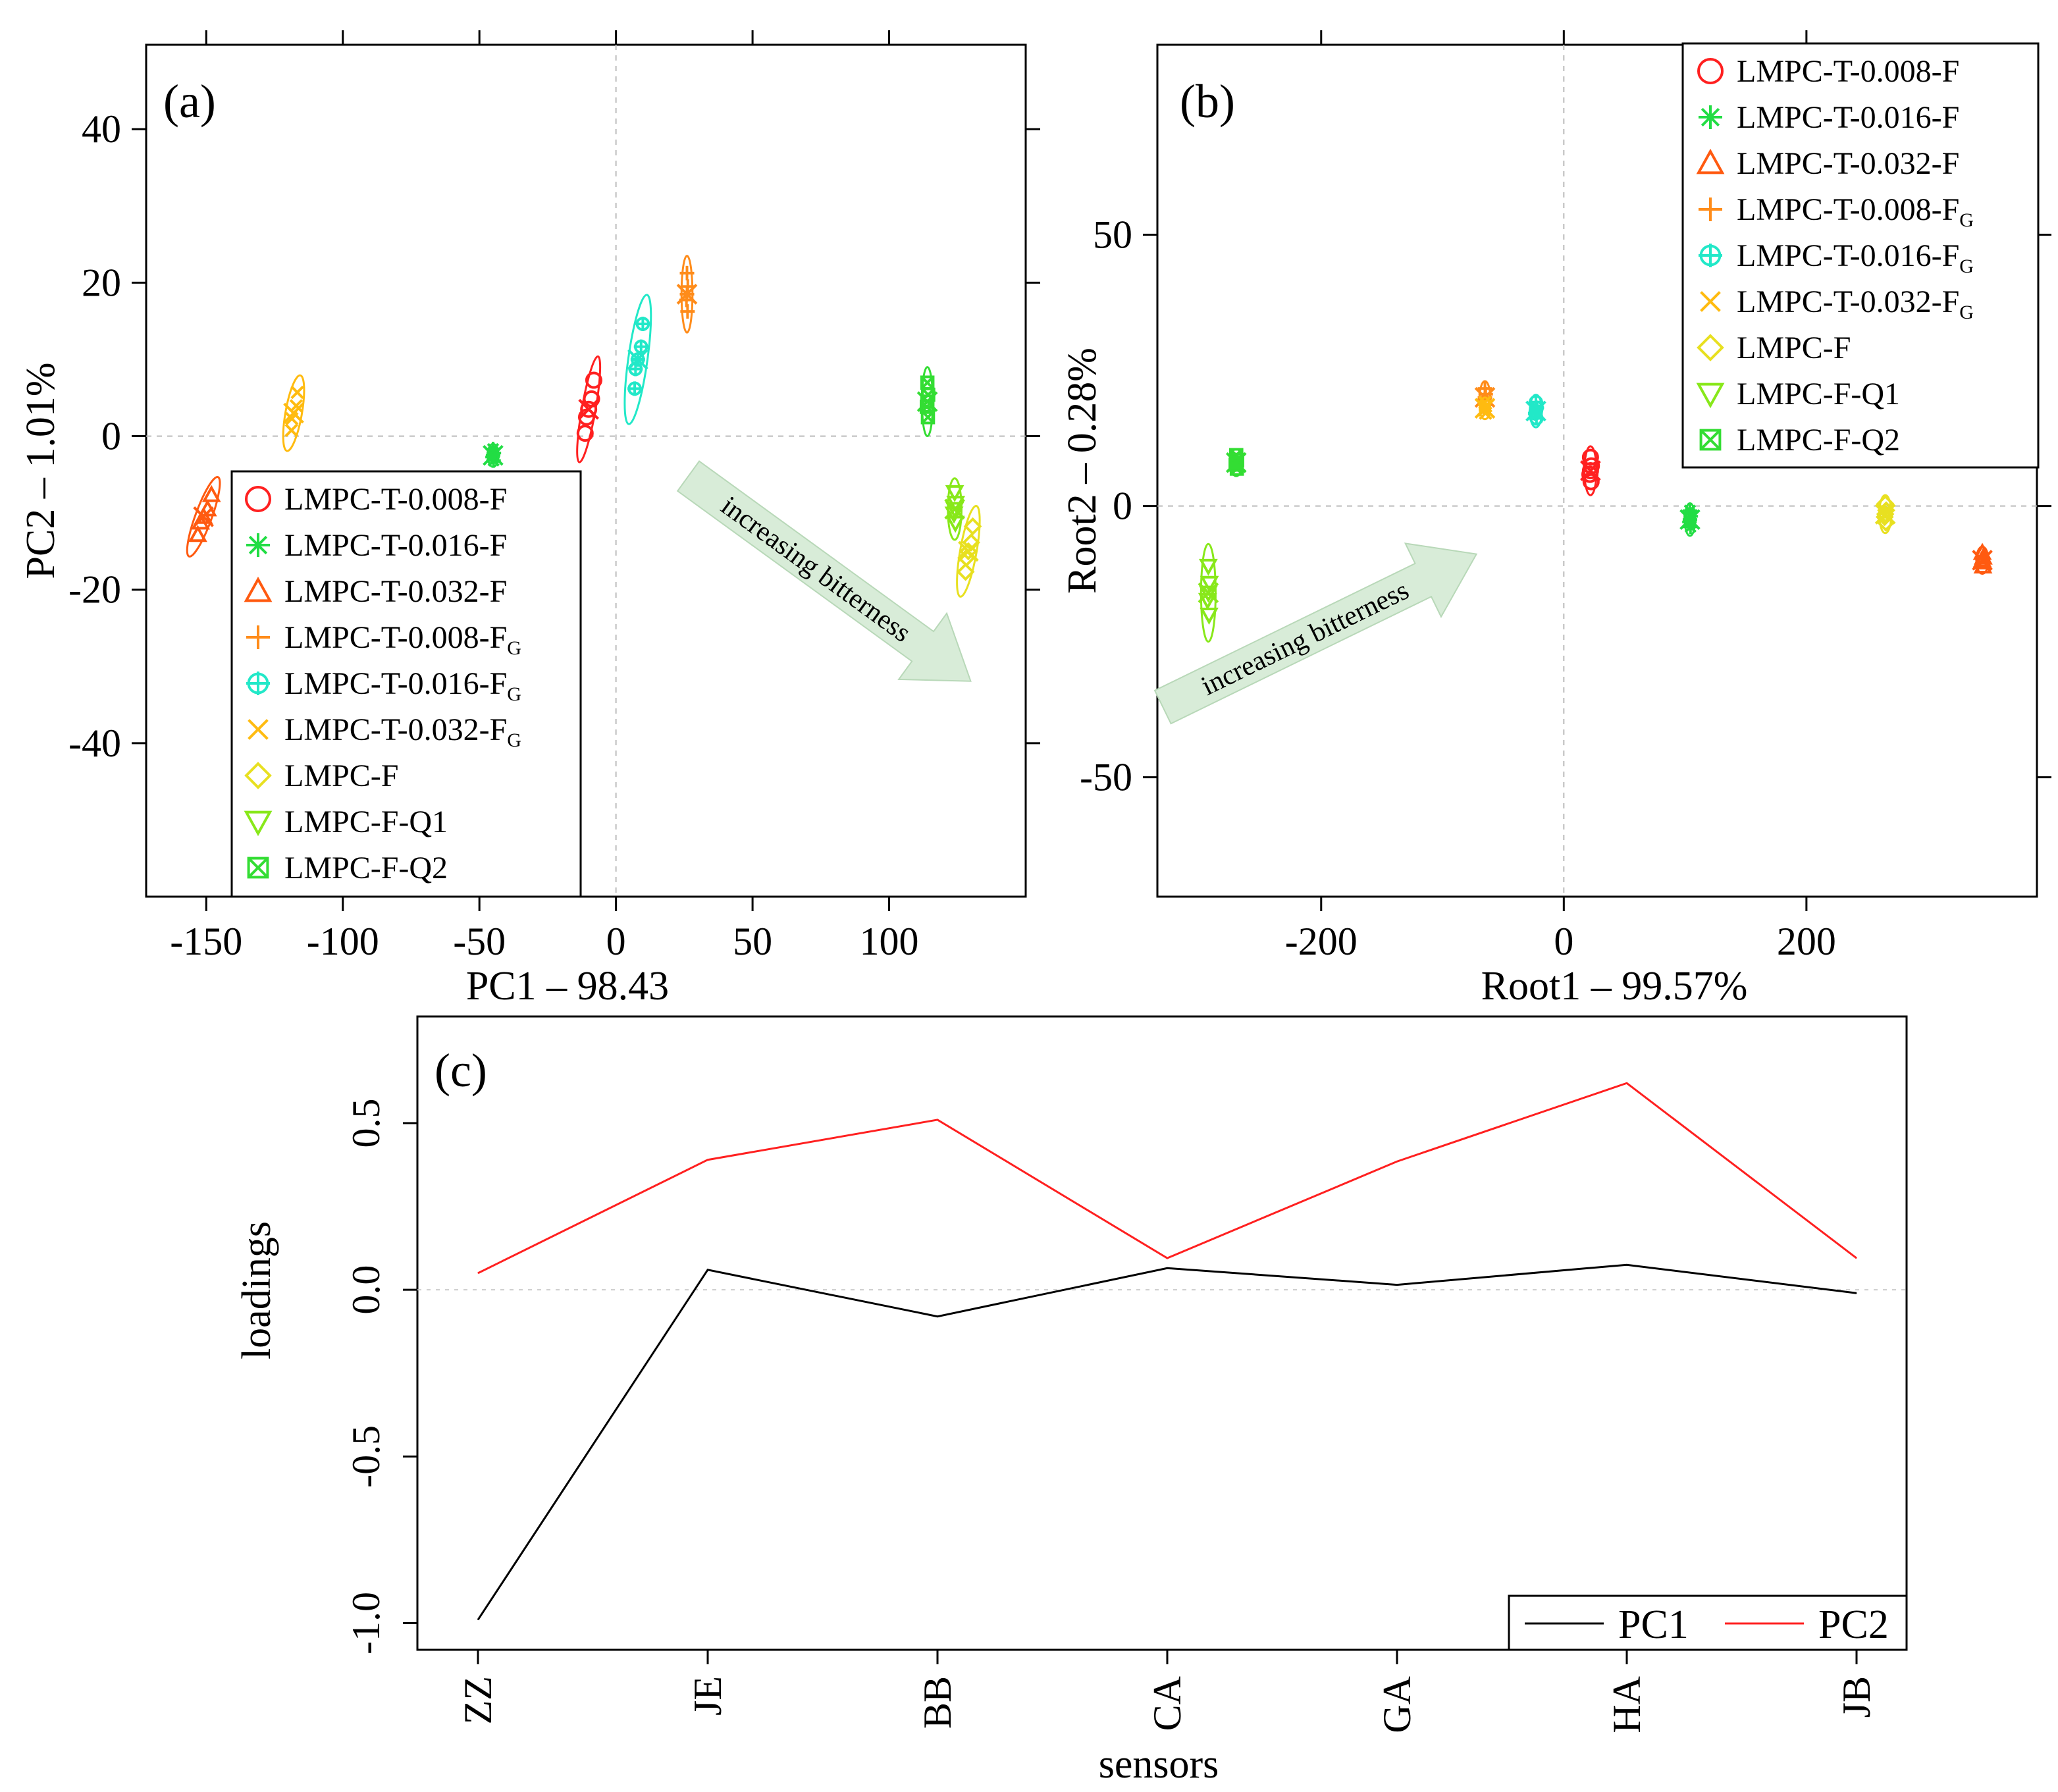 The height and width of the screenshot is (1792, 2058). I want to click on panel-c-legend: PC1 PC2, so click(1708, 1622).